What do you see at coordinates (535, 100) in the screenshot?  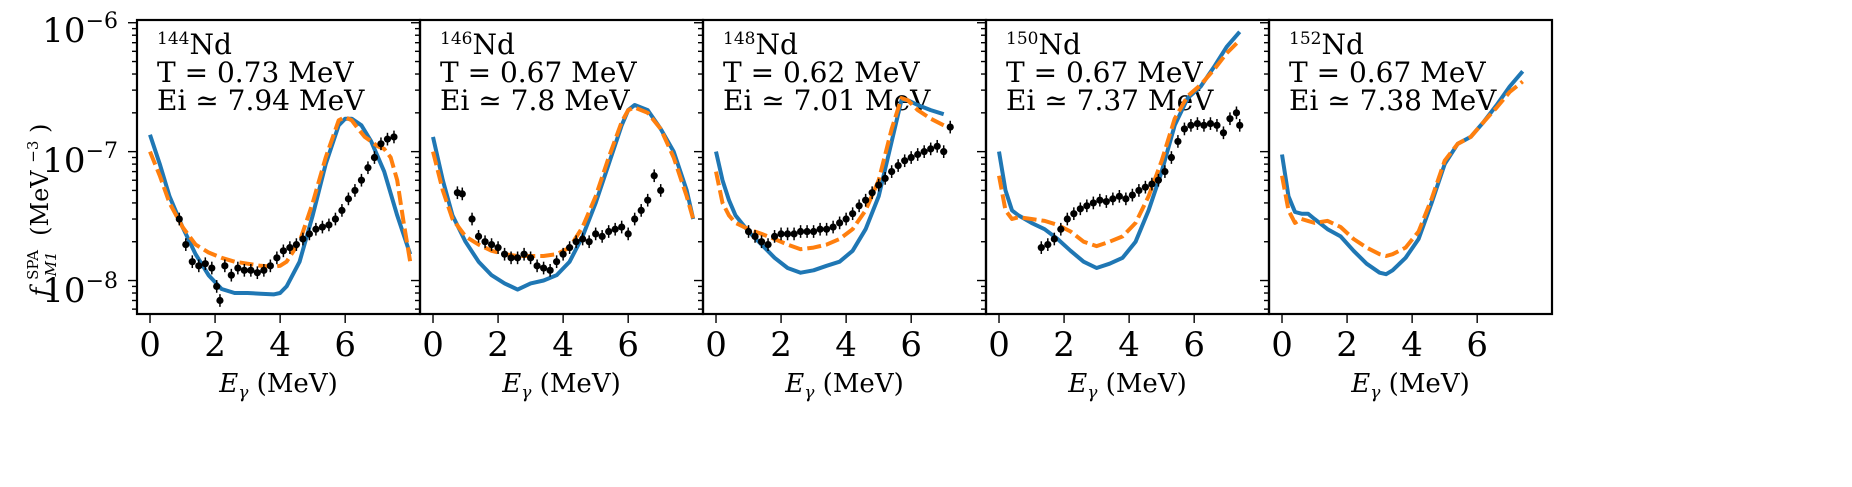 I see `energy-label: Ei ≃ 7.8 MeV` at bounding box center [535, 100].